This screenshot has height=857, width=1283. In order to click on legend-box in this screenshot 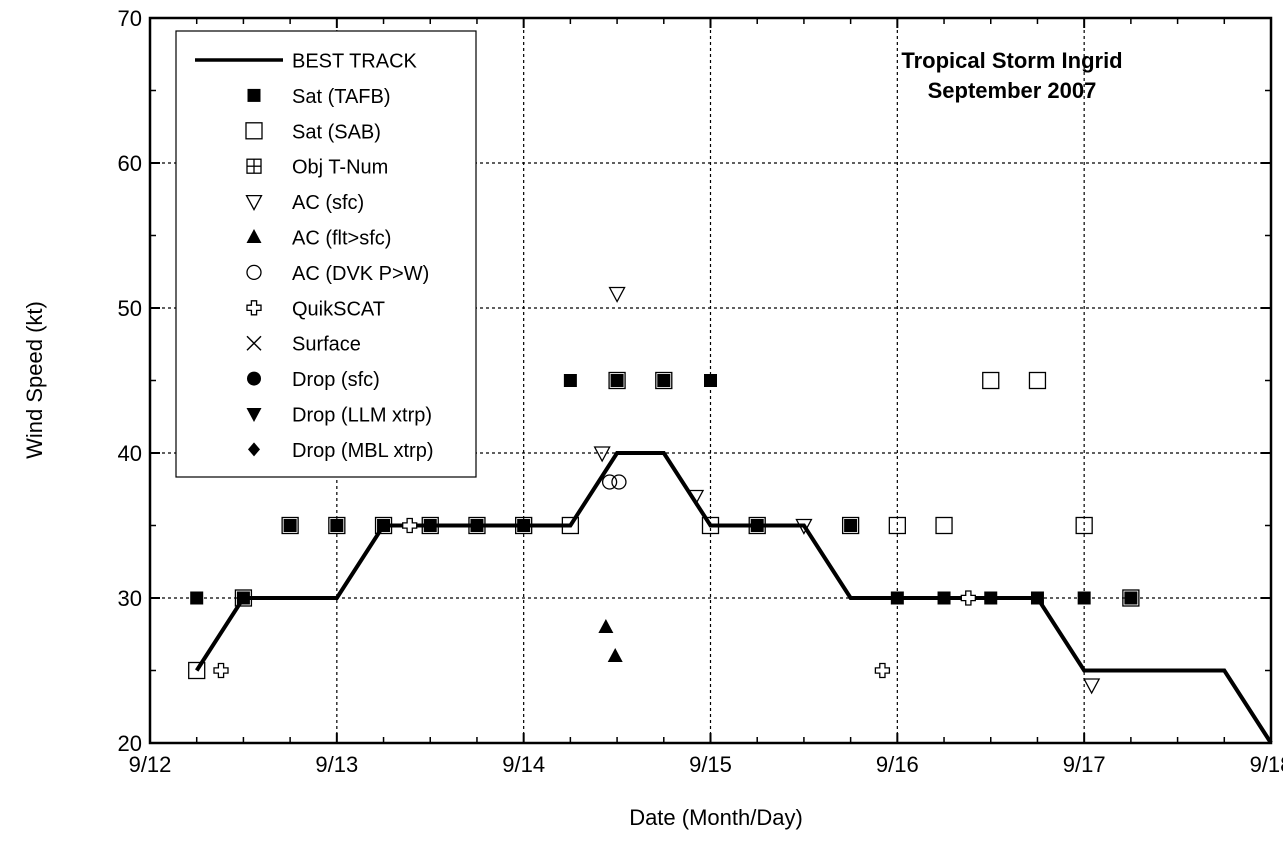, I will do `click(326, 254)`.